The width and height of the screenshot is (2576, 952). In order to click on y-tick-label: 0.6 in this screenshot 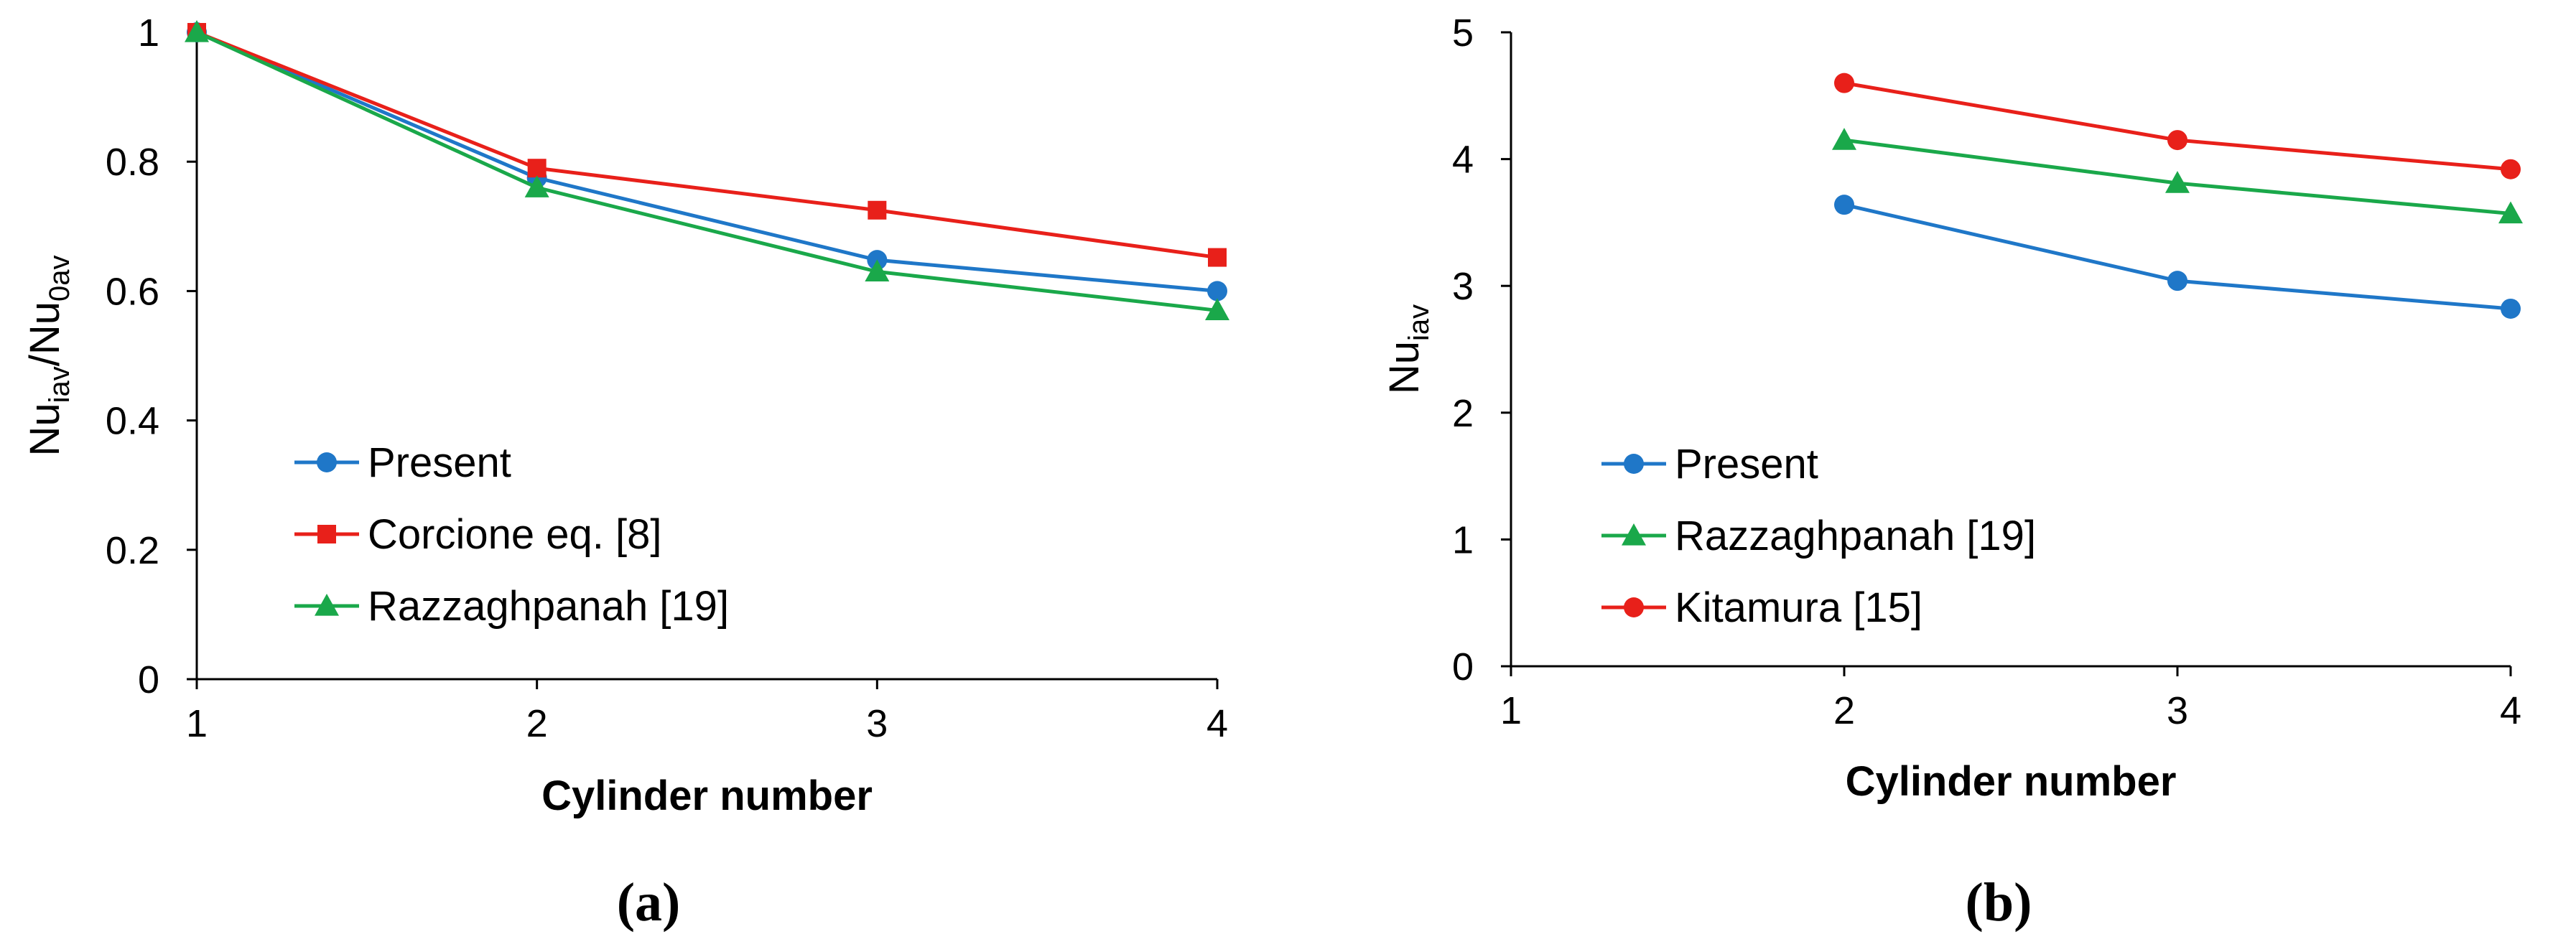, I will do `click(132, 291)`.